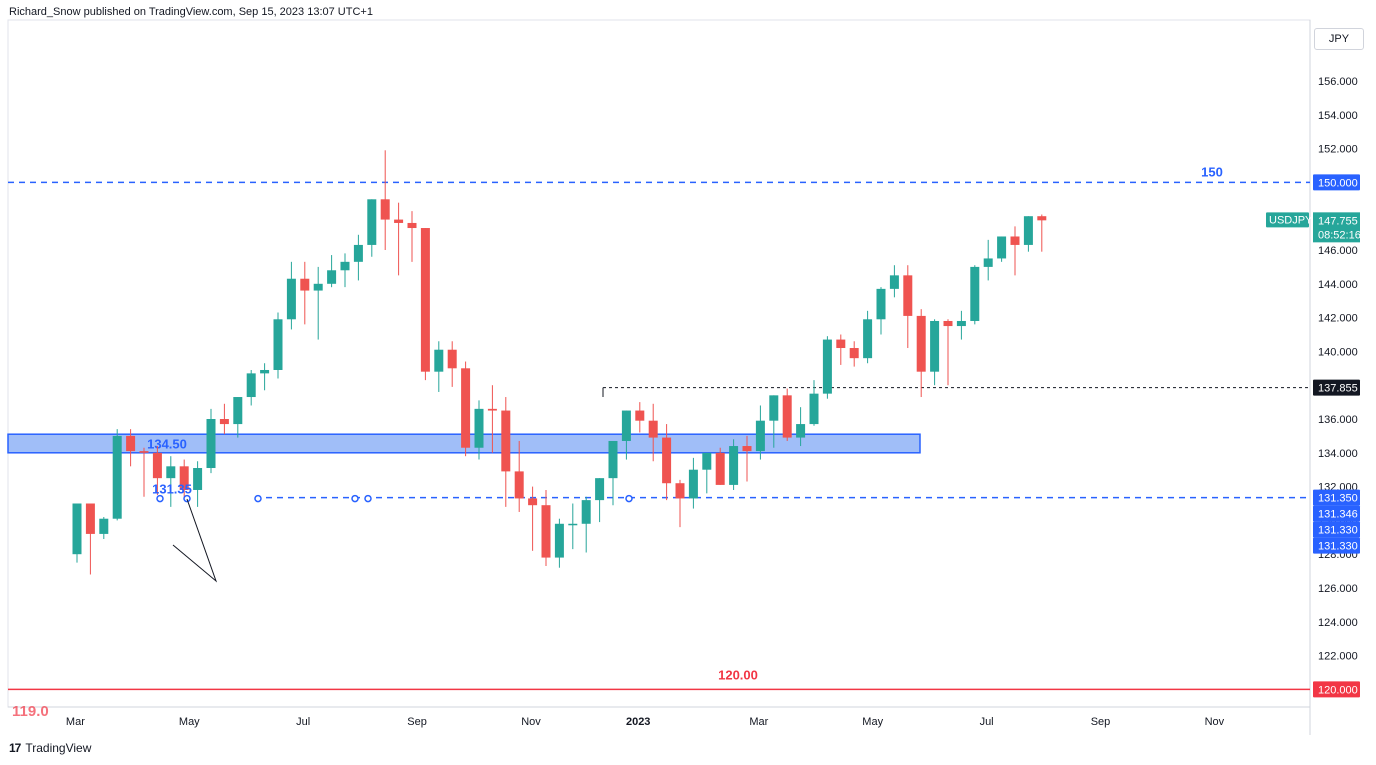  Describe the element at coordinates (50, 748) in the screenshot. I see `tradingview-logo: 17 TradingView` at that location.